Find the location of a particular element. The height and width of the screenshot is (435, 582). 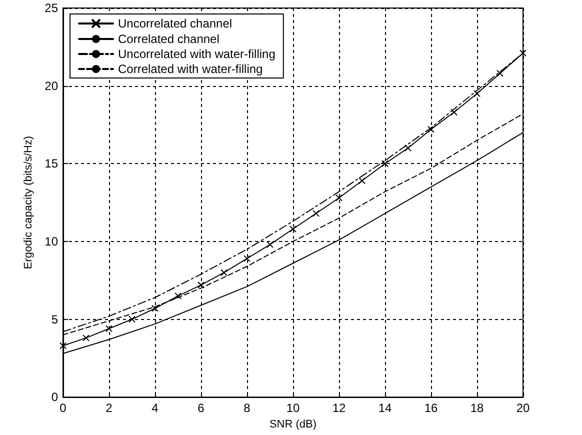

x-tick-label: 20 is located at coordinates (523, 408).